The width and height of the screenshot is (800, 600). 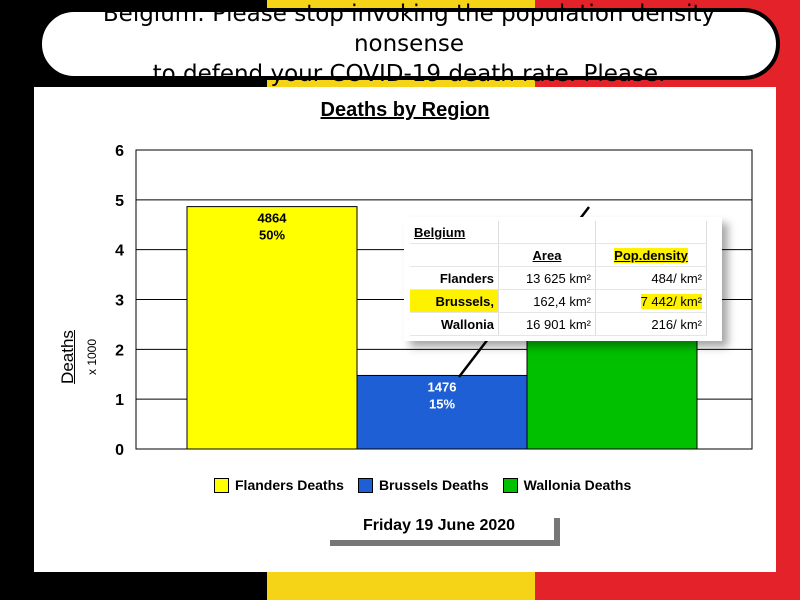 I want to click on area-cell: 162,4 km², so click(x=547, y=301).